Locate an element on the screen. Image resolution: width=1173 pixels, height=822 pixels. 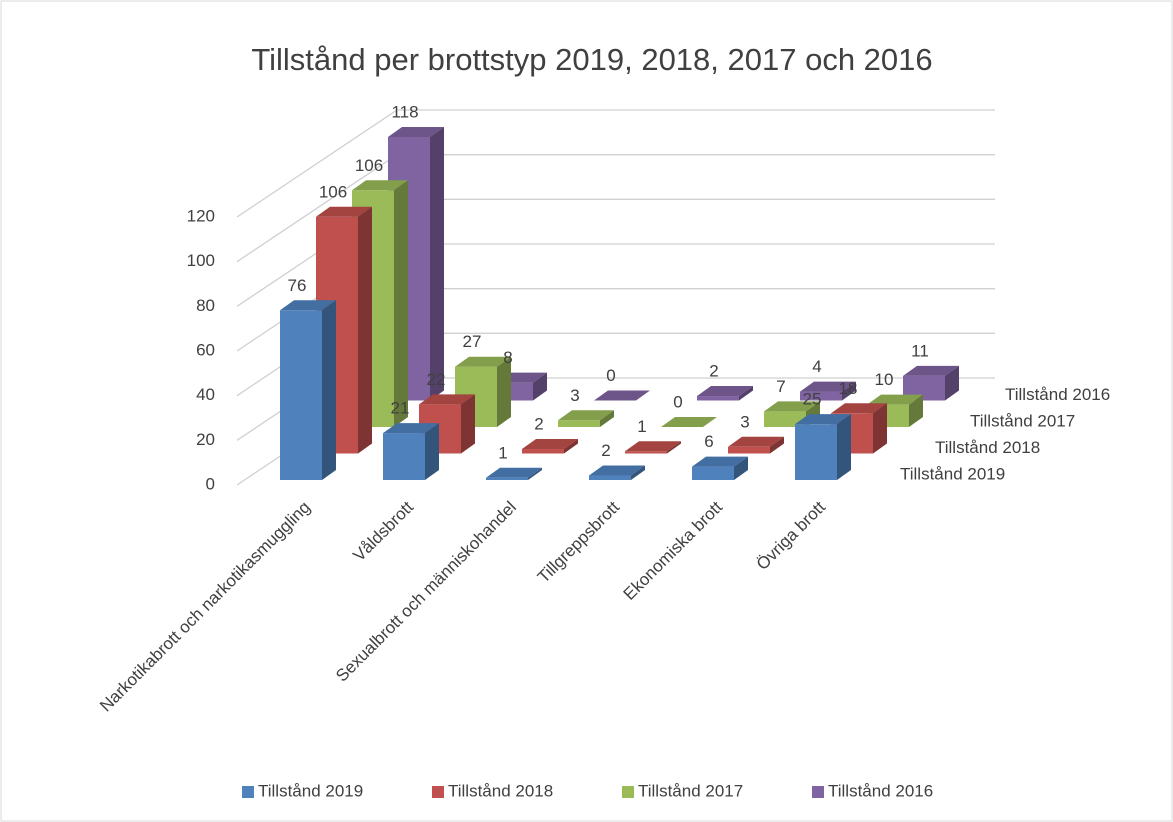
data-label: 22 is located at coordinates (436, 379).